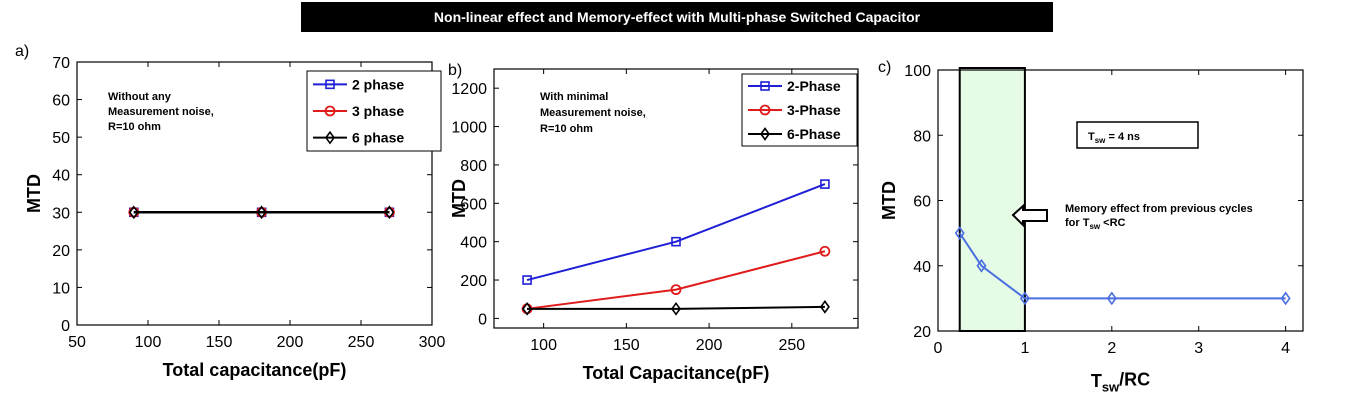 The image size is (1350, 403). I want to click on p1-annotation-line-1: Measurement noise,, so click(161, 112).